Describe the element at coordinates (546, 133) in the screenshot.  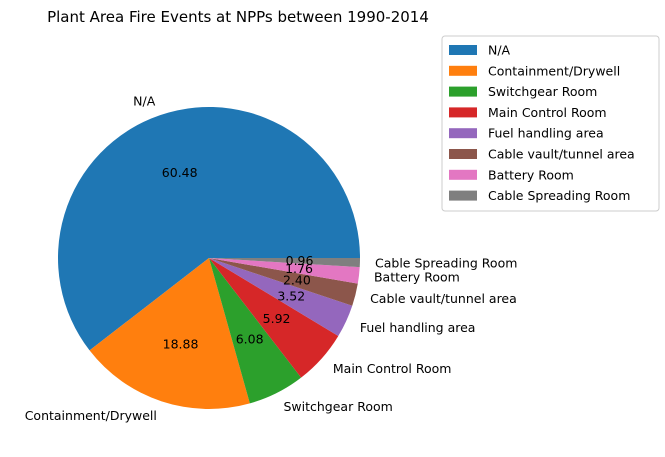
I see `legend-label-fuel-handling-area: Fuel handling area` at that location.